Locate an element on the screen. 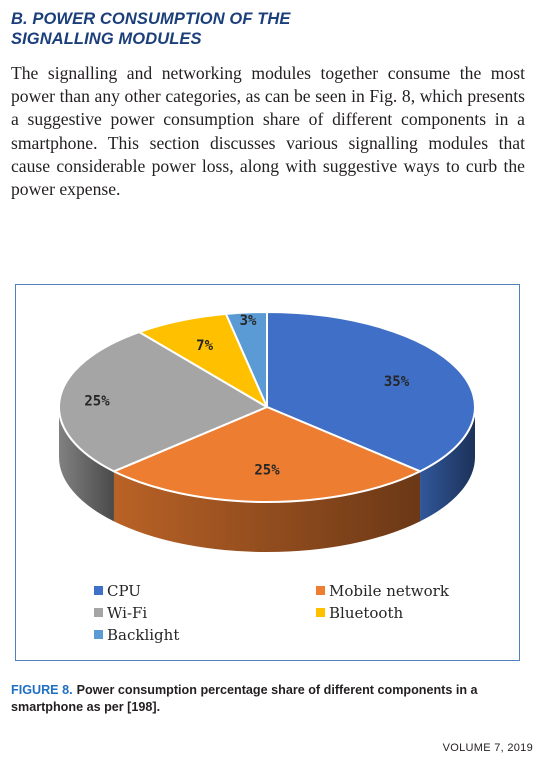 The image size is (549, 771). legend-label-backlight: Backlight is located at coordinates (143, 635).